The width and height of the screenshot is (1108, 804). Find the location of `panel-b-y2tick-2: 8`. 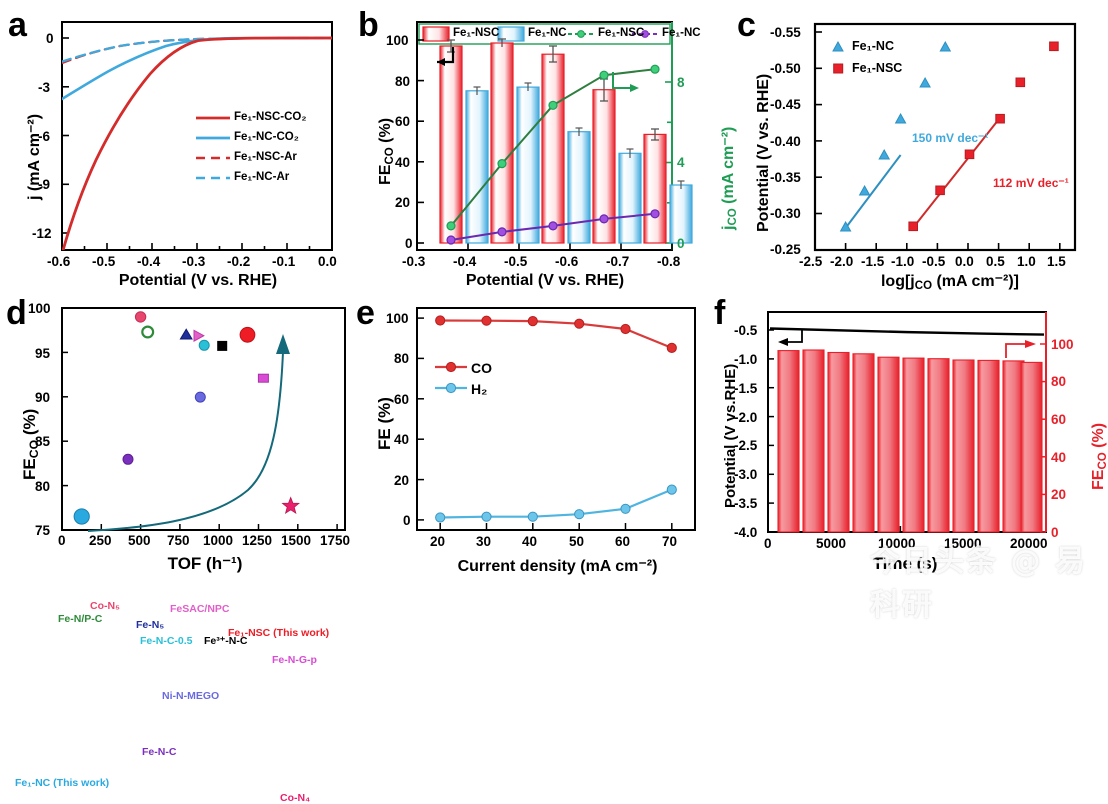

panel-b-y2tick-2: 8 is located at coordinates (681, 82).